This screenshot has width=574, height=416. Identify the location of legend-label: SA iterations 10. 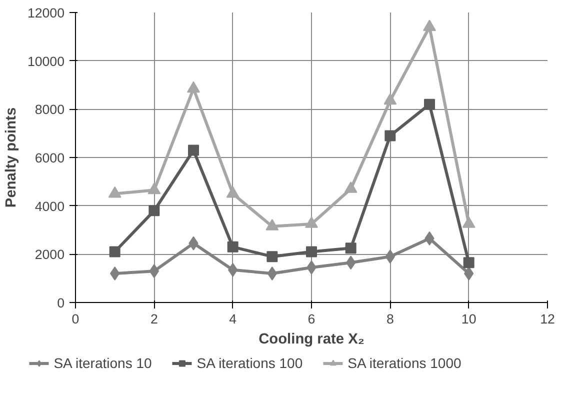
(103, 363).